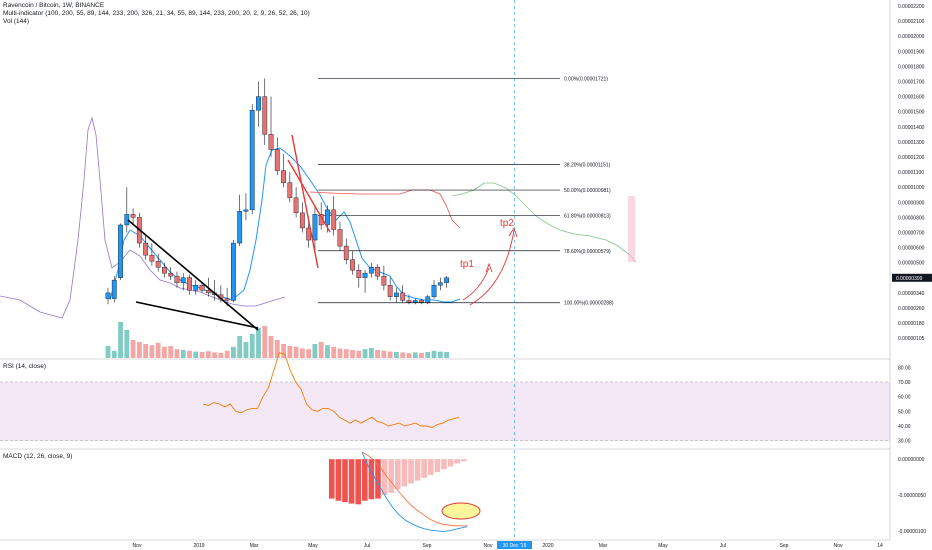  What do you see at coordinates (193, 275) in the screenshot?
I see `trendline-upper` at bounding box center [193, 275].